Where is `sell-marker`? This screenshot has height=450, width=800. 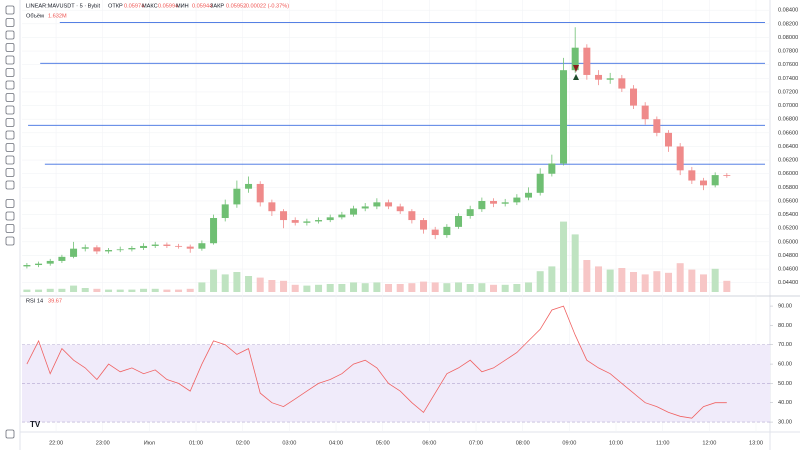
sell-marker is located at coordinates (576, 68).